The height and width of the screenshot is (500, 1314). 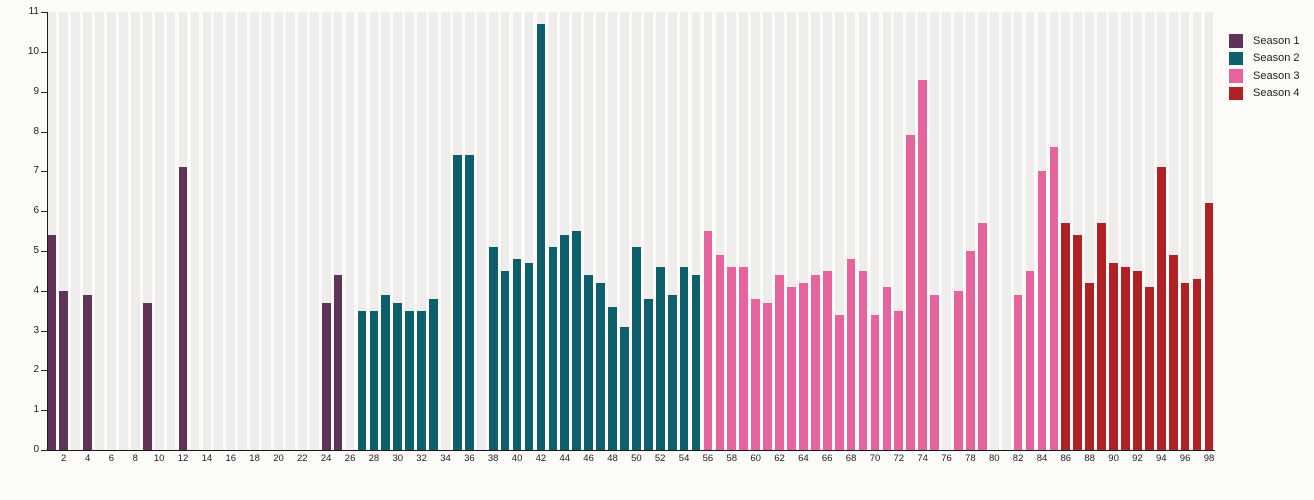 I want to click on x-axis-label: 80, so click(x=994, y=458).